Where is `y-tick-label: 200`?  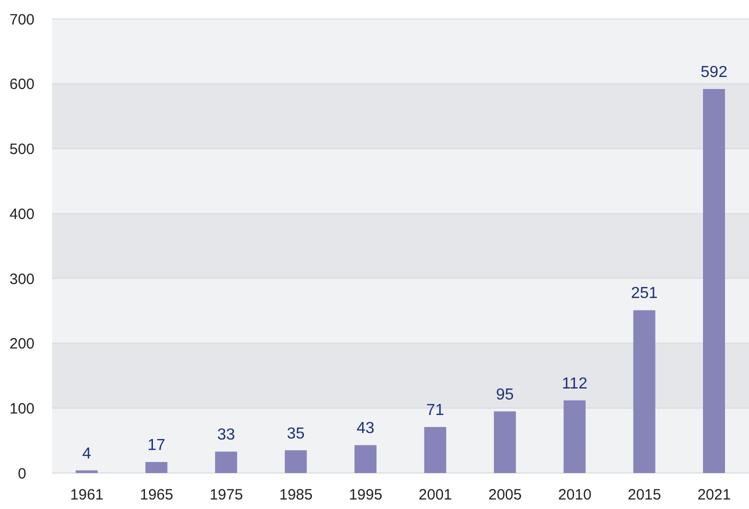
y-tick-label: 200 is located at coordinates (22, 344).